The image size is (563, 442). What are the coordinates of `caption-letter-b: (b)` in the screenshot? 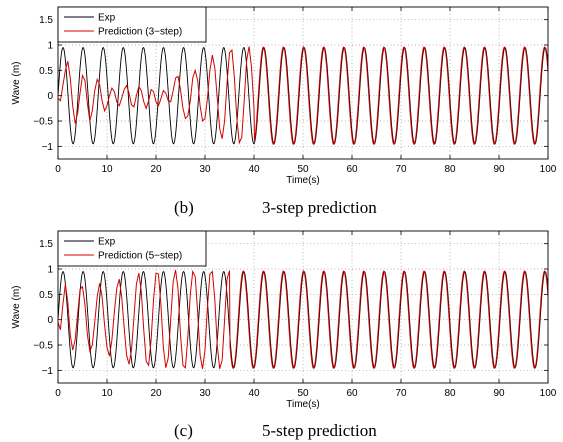 It's located at (184, 207).